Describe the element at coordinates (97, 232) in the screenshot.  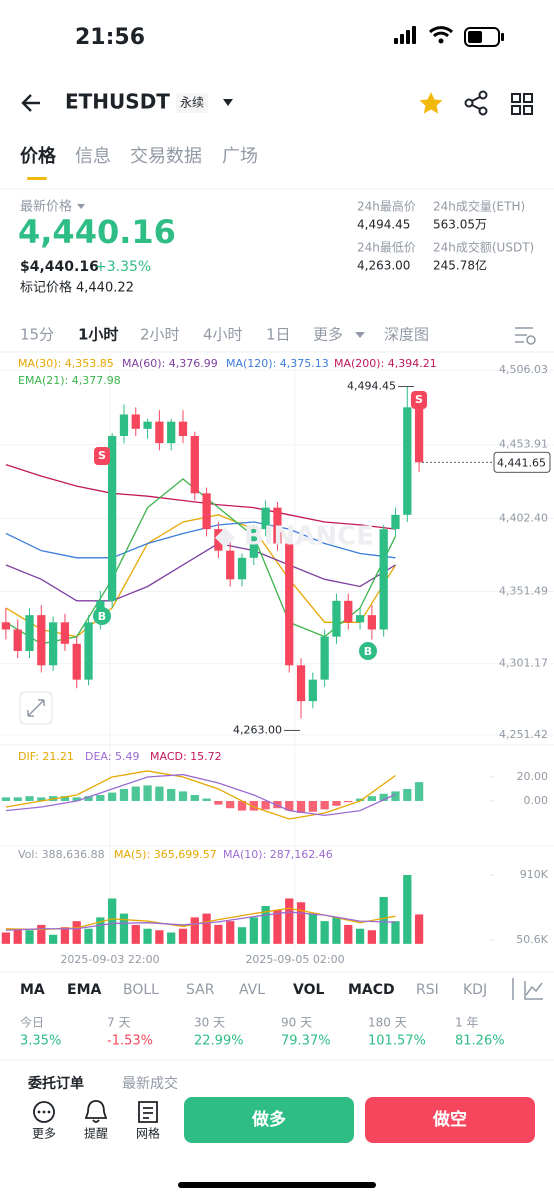
I see `last-price: 4,440.16` at that location.